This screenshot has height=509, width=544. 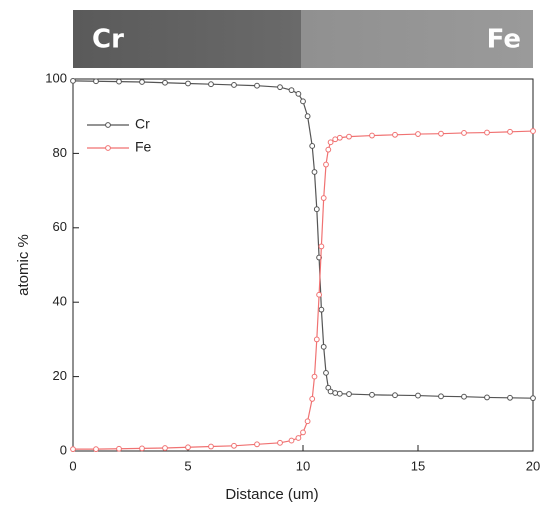 What do you see at coordinates (63, 449) in the screenshot?
I see `y-tick-label: 0` at bounding box center [63, 449].